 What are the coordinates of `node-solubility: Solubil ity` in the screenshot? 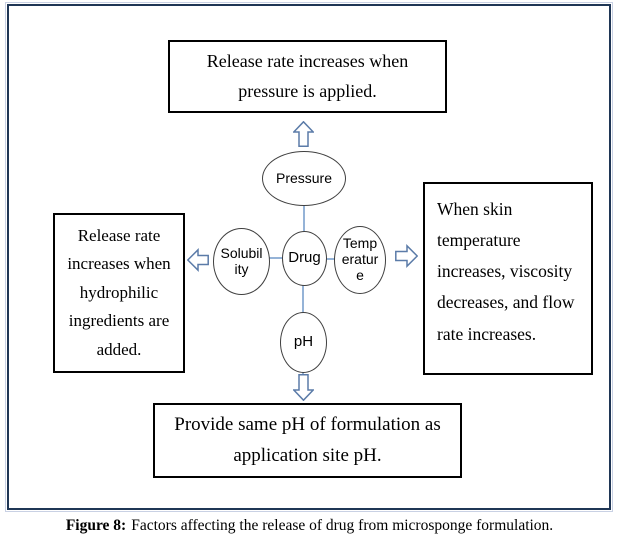 It's located at (241, 261).